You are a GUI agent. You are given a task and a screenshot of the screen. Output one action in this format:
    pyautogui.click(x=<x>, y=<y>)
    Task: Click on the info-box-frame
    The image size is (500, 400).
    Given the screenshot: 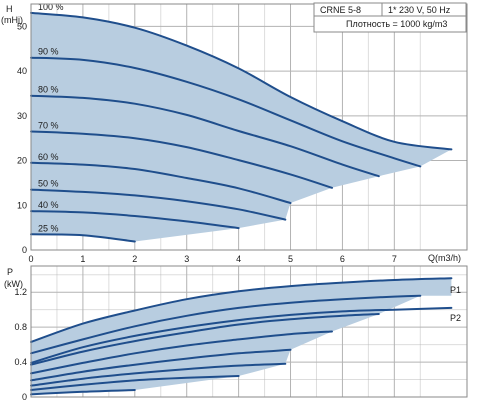 What is the action you would take?
    pyautogui.click(x=390, y=17)
    